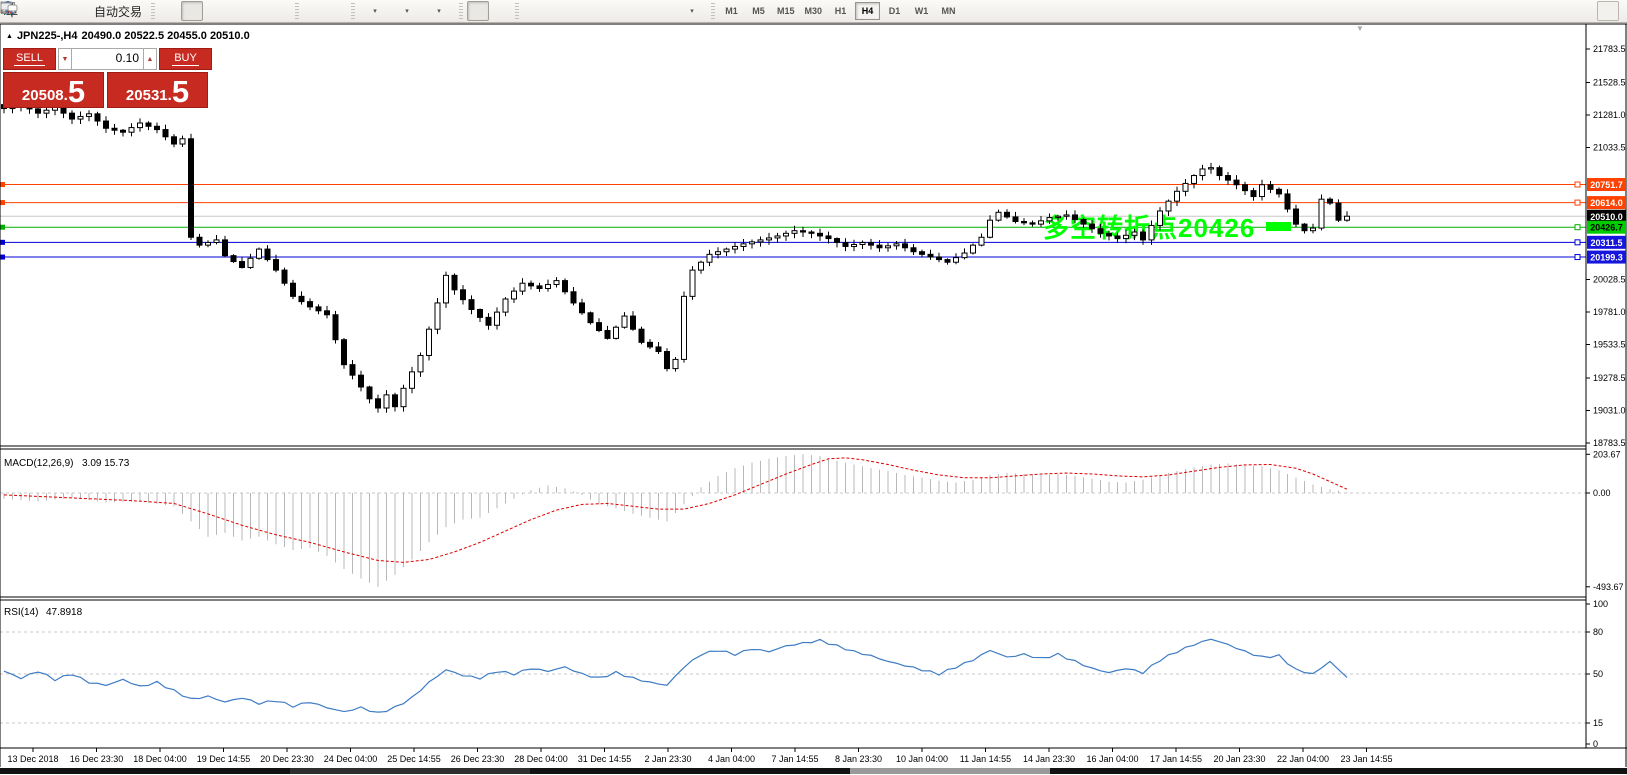 This screenshot has height=775, width=1627. I want to click on splitter-icon: ▼, so click(1360, 28).